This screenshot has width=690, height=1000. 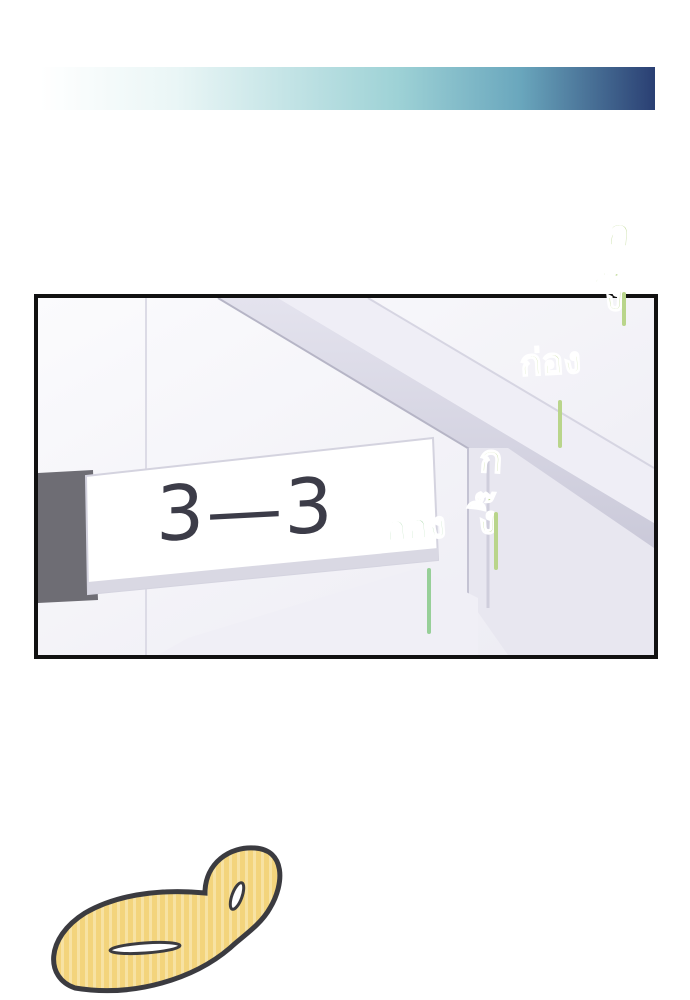 What do you see at coordinates (489, 489) in the screenshot?
I see `sound-effect-3: กิ๊ง` at bounding box center [489, 489].